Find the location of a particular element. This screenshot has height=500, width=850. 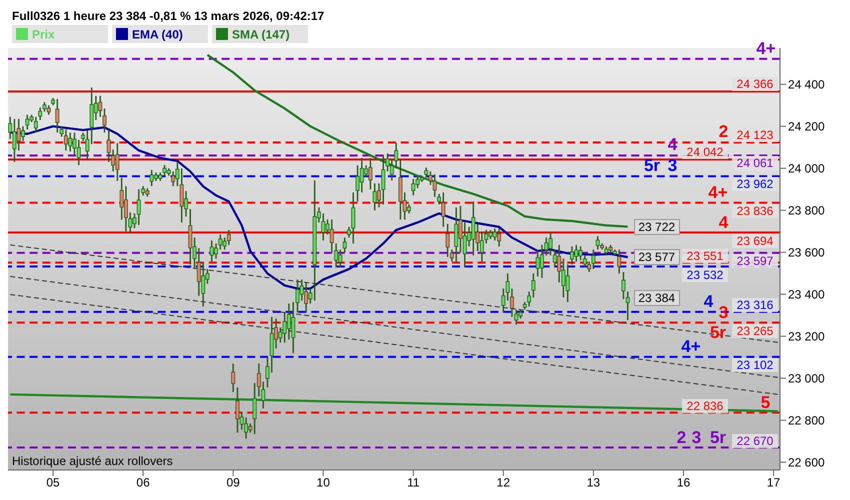

y-tick-label: 23 800 is located at coordinates (807, 211).